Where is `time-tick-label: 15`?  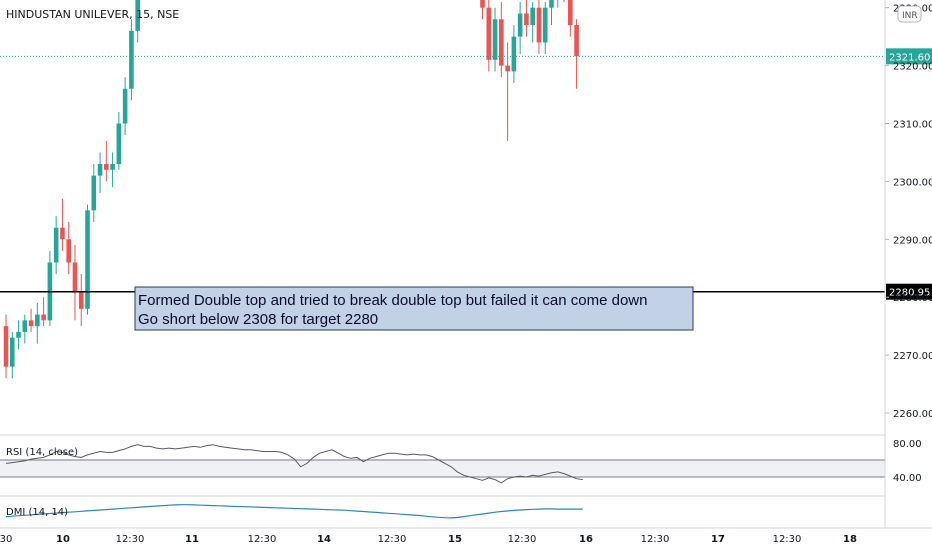 time-tick-label: 15 is located at coordinates (455, 539).